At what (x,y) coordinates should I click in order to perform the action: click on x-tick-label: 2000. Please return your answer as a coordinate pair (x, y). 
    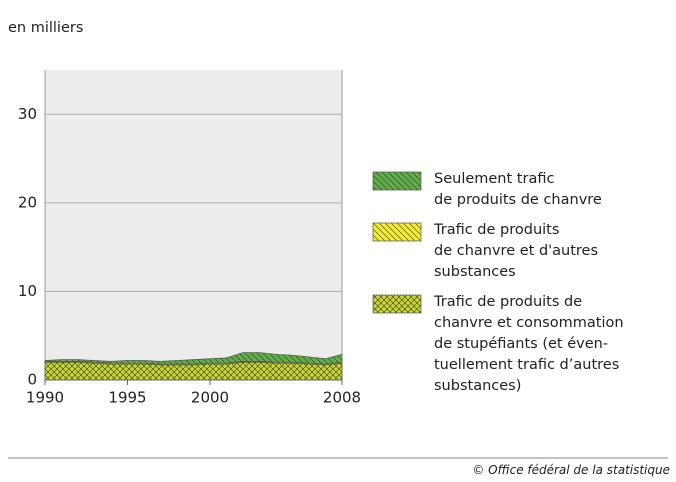
    Looking at the image, I should click on (210, 398).